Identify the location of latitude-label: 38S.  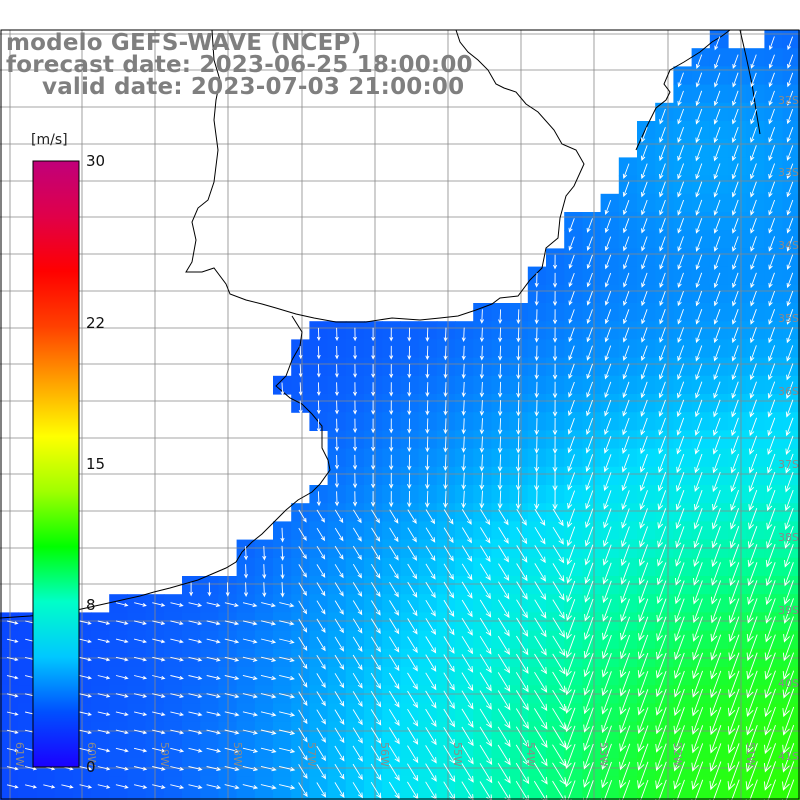
(788, 537).